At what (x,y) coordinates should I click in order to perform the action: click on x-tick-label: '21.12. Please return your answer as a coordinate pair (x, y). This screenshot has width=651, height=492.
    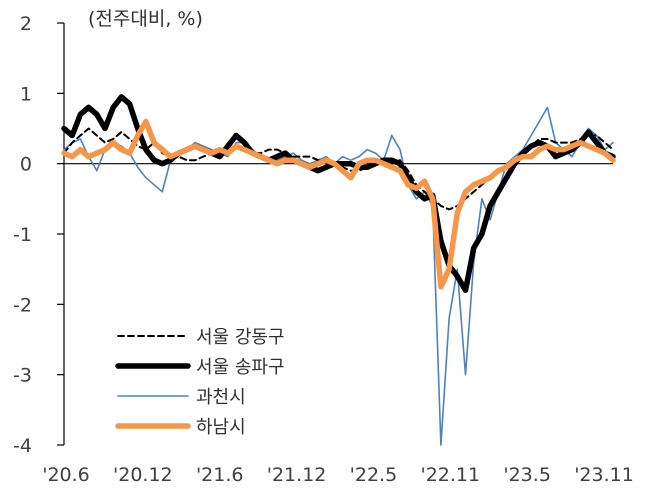
    Looking at the image, I should click on (297, 475).